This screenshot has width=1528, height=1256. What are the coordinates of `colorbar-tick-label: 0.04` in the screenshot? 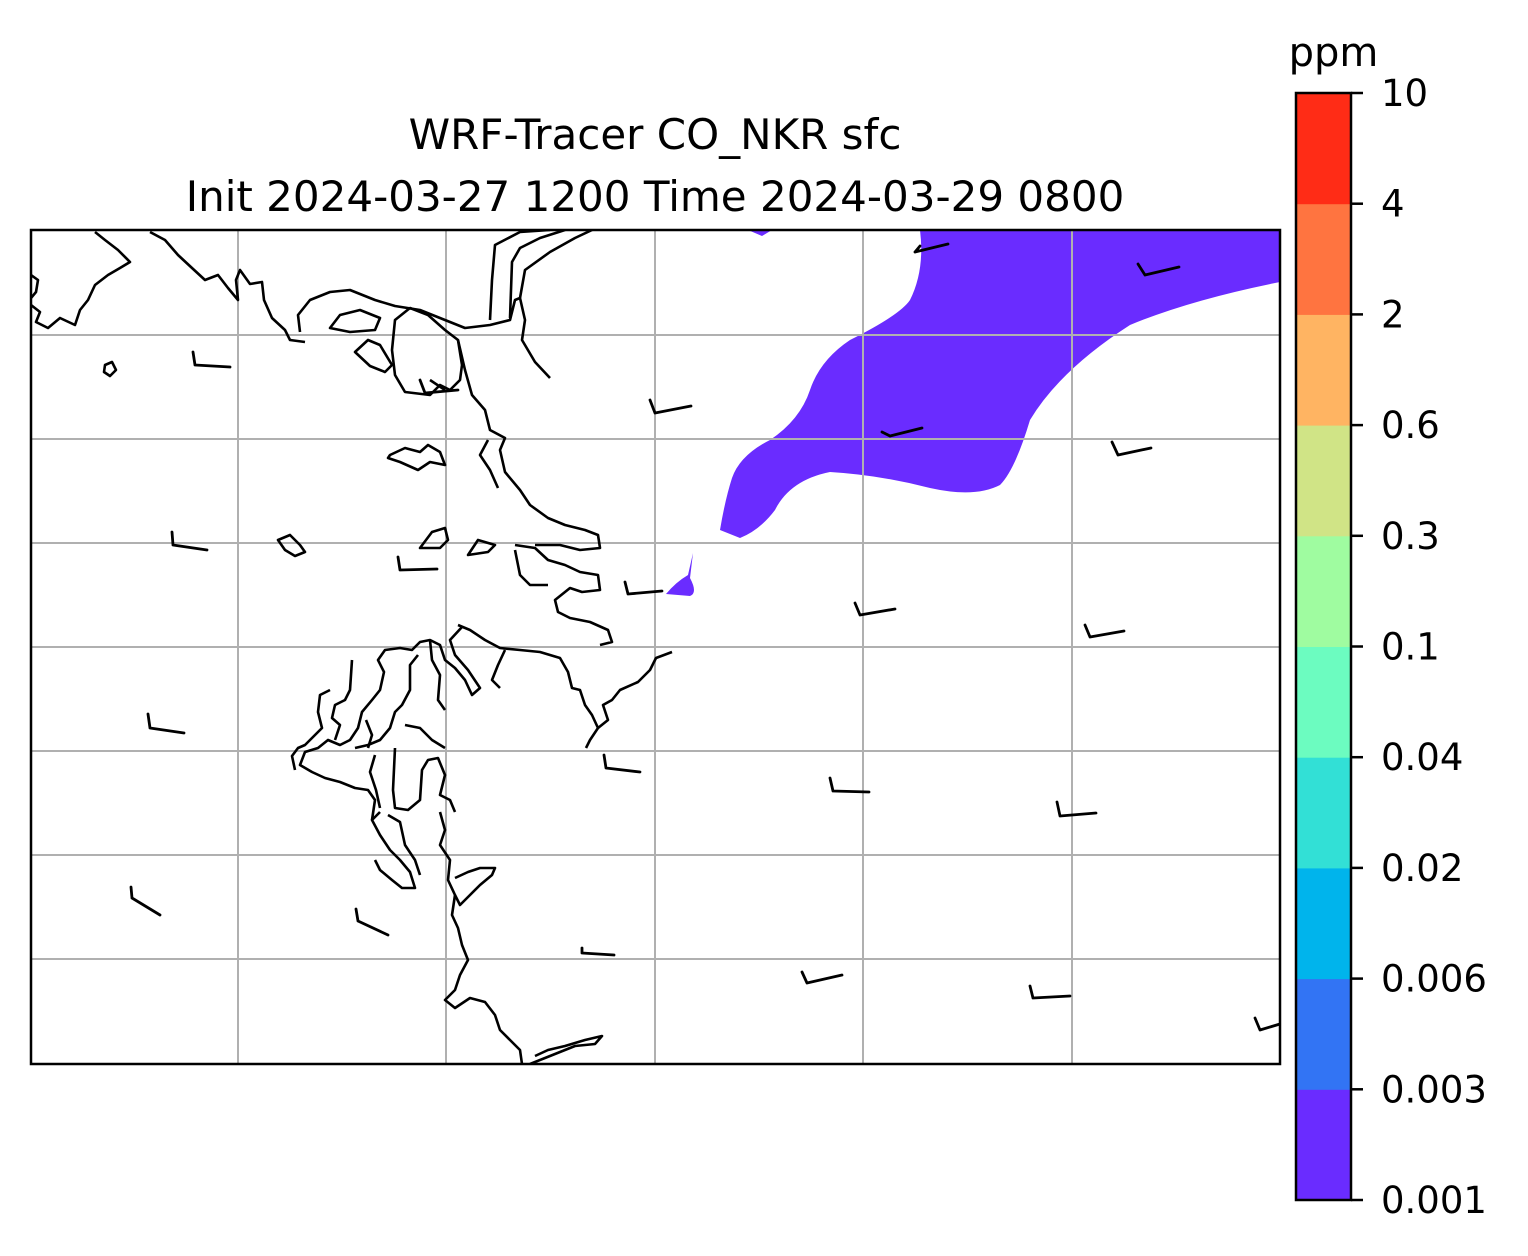 It's located at (1422, 757).